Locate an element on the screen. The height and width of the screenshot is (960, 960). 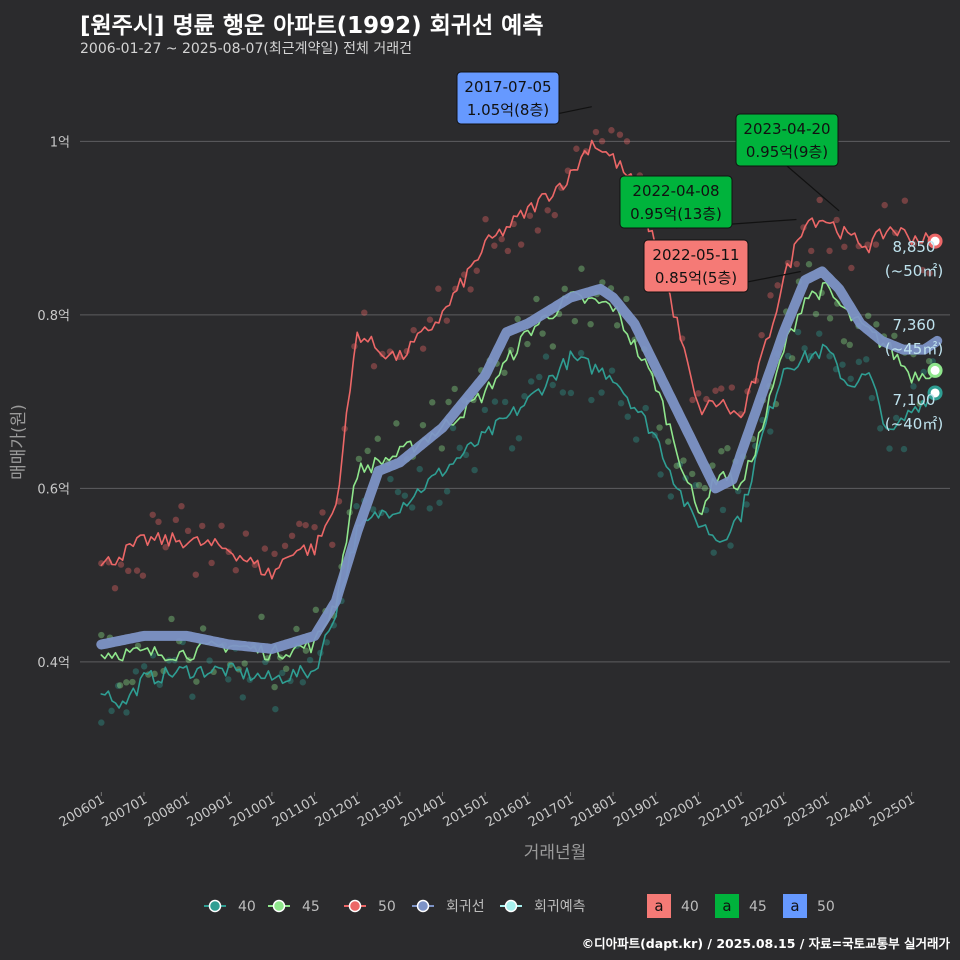
chart-subtitle: 2006-01-27 ~ 2025-08-07(최근계약일) 전체 거래건 is located at coordinates (246, 49).